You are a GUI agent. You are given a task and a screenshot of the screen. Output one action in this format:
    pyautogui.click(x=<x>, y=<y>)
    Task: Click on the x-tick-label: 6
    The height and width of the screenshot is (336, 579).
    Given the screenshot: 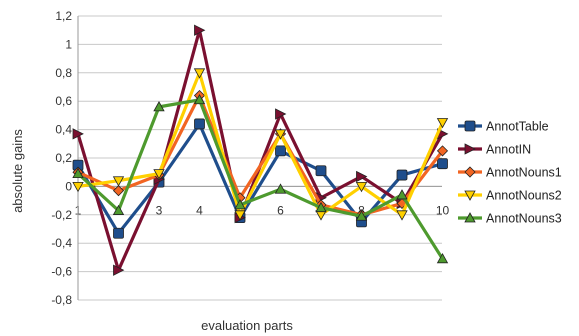 What is the action you would take?
    pyautogui.click(x=280, y=210)
    